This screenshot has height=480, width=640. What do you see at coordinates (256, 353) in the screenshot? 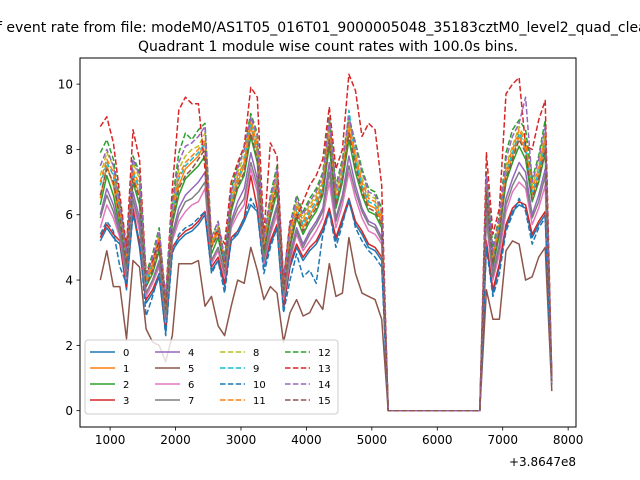
I see `legend-label-8: 8` at bounding box center [256, 353].